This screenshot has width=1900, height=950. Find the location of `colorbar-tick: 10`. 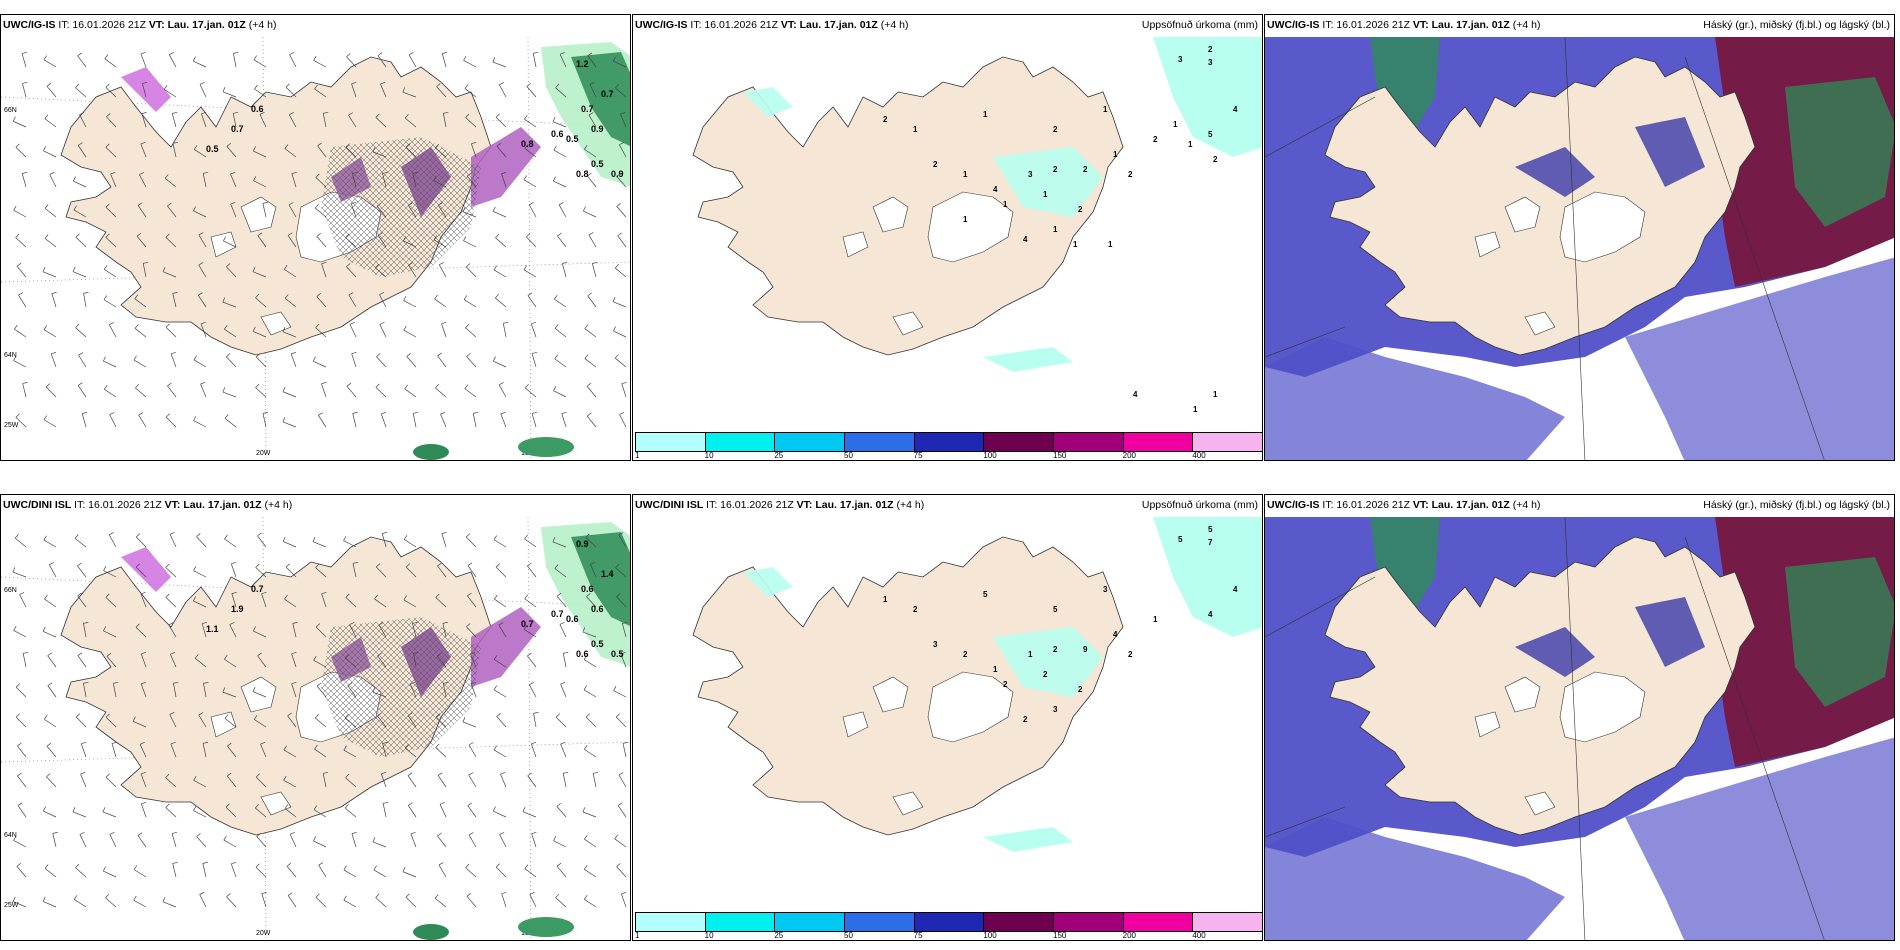

colorbar-tick: 10 is located at coordinates (709, 455).